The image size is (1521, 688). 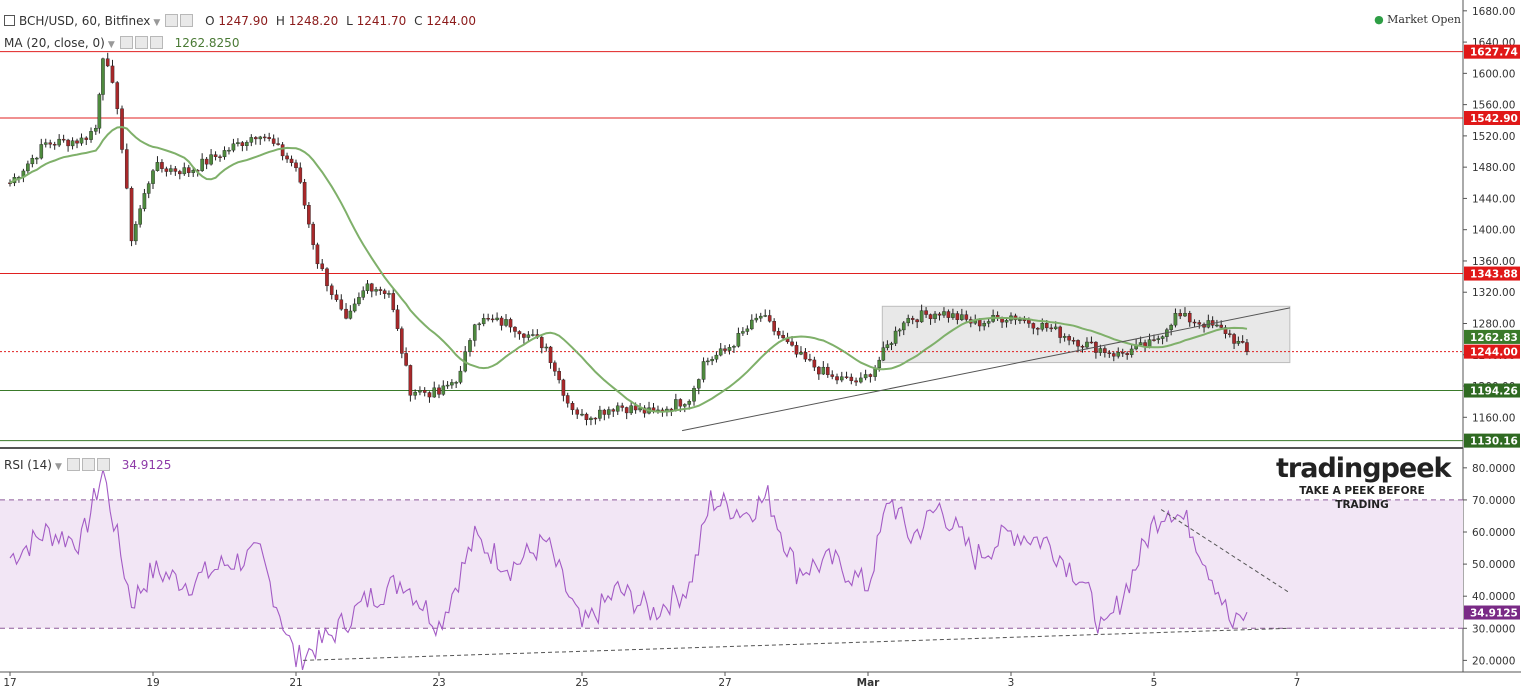 What do you see at coordinates (1363, 483) in the screenshot?
I see `tradingpeek-logo: tradingpeek TAKE A PEEK BEFORE TRADING` at bounding box center [1363, 483].